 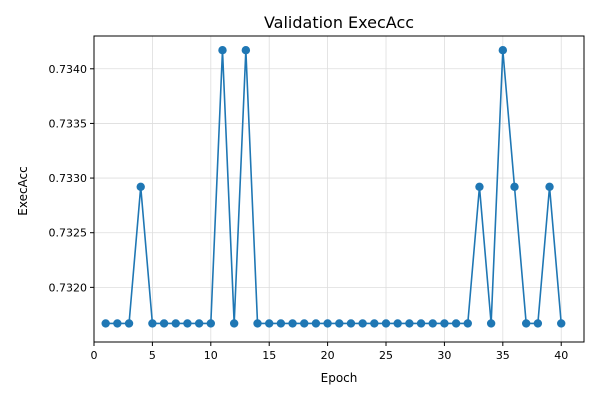 What do you see at coordinates (269, 355) in the screenshot?
I see `x-tick-label: 15` at bounding box center [269, 355].